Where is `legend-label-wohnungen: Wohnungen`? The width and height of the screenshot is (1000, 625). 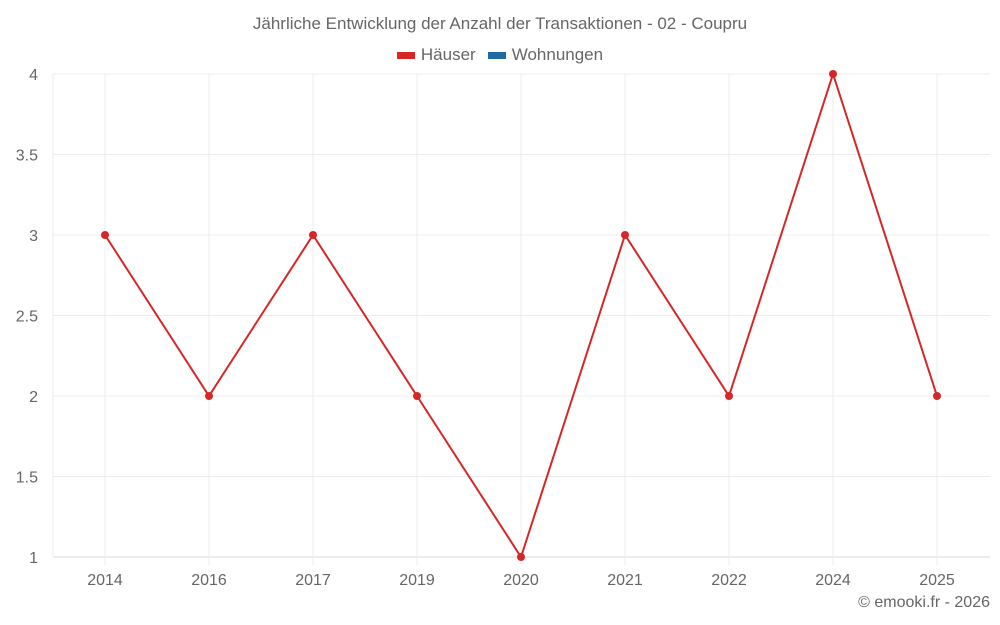 legend-label-wohnungen: Wohnungen is located at coordinates (557, 54).